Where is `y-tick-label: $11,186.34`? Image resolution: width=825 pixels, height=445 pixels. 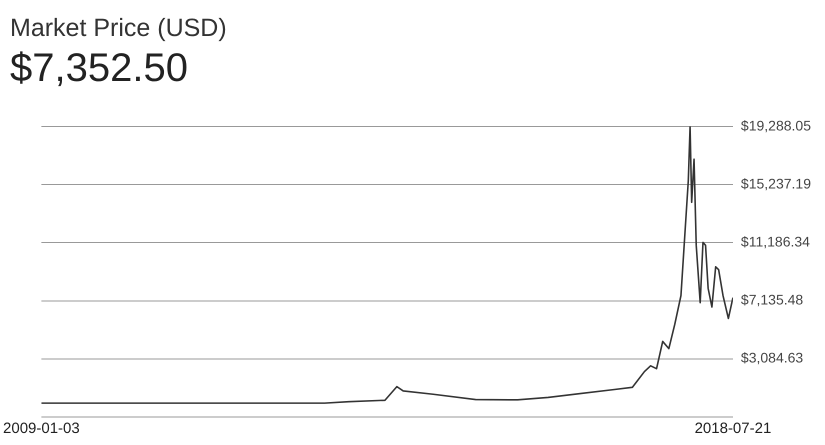 y-tick-label: $11,186.34 is located at coordinates (775, 242).